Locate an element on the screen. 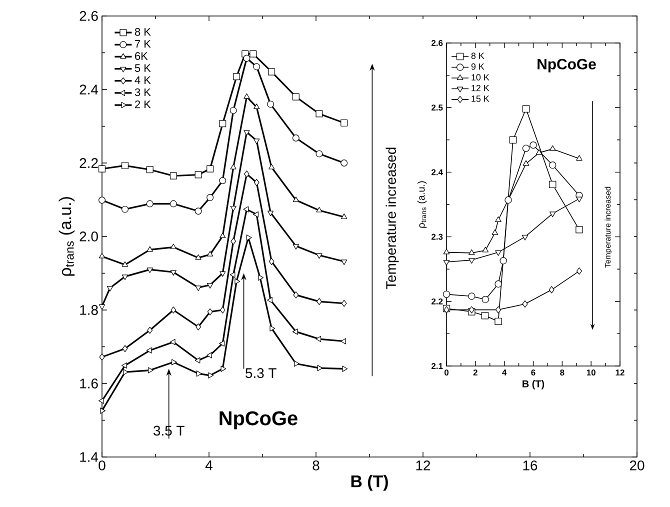 The image size is (670, 507). legend-label: 7 K is located at coordinates (143, 44).